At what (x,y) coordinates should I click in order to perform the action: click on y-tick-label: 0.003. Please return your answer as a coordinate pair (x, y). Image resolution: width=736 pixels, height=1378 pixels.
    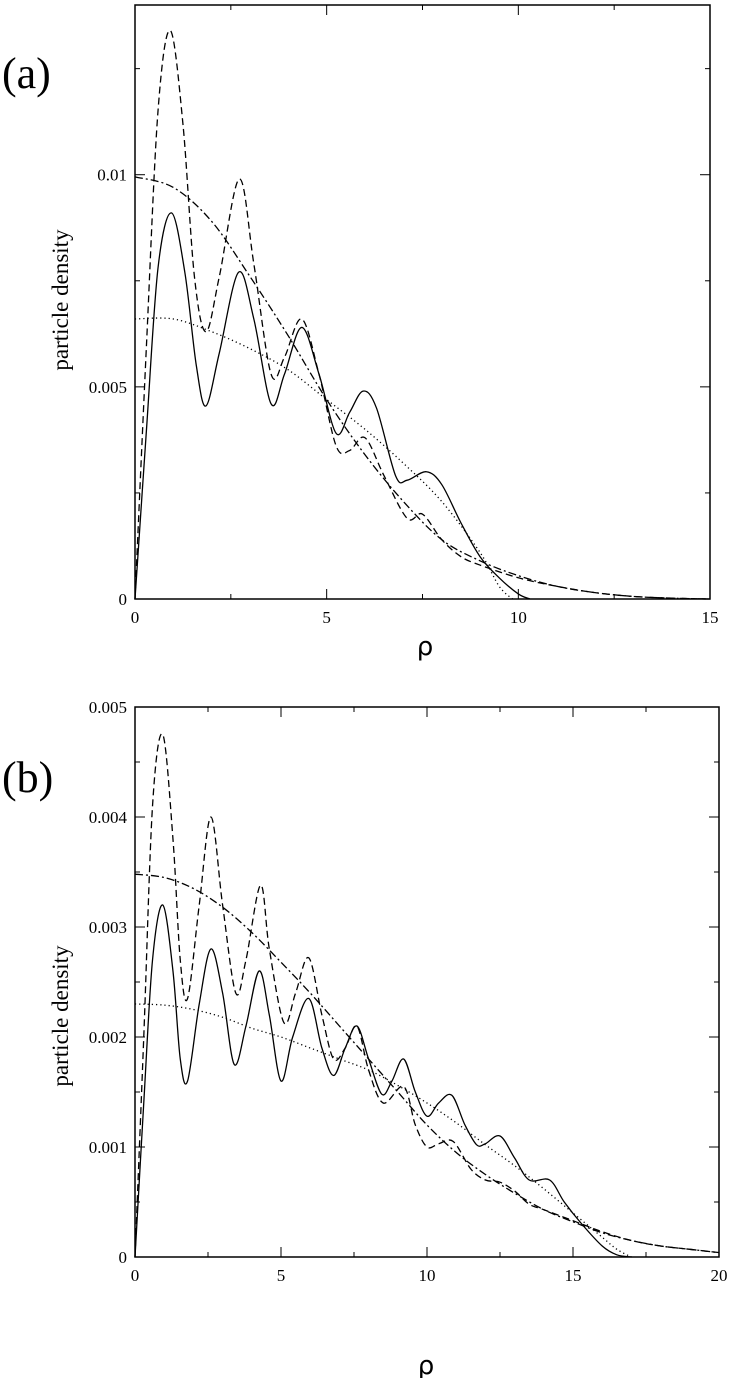
    Looking at the image, I should click on (108, 927).